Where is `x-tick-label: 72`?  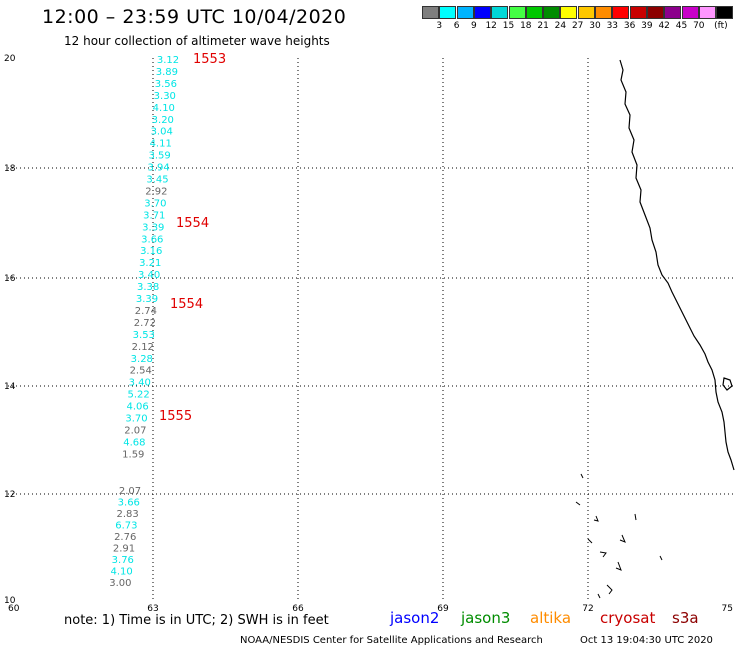
x-tick-label: 72 is located at coordinates (587, 609).